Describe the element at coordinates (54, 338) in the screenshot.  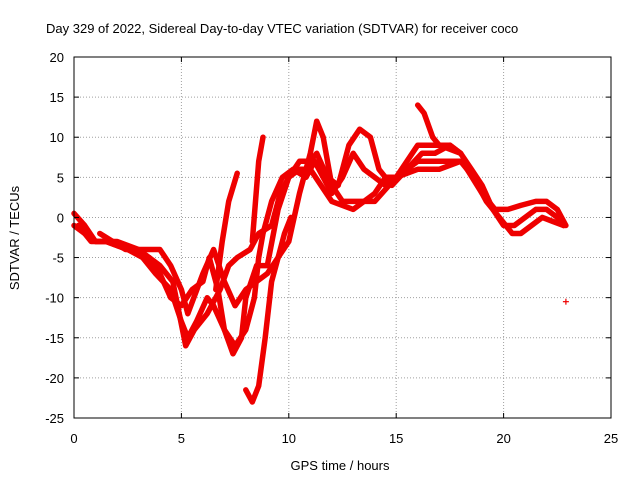
I see `y-tick-label: -15` at that location.